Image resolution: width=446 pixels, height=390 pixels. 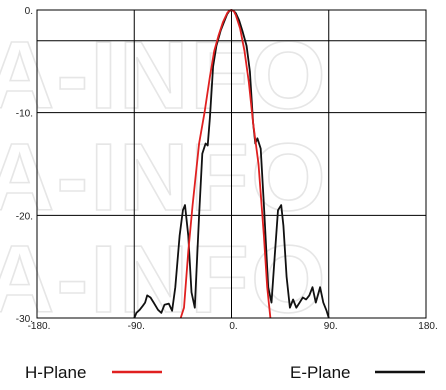 I want to click on x-tick-label: 180., so click(x=427, y=326).